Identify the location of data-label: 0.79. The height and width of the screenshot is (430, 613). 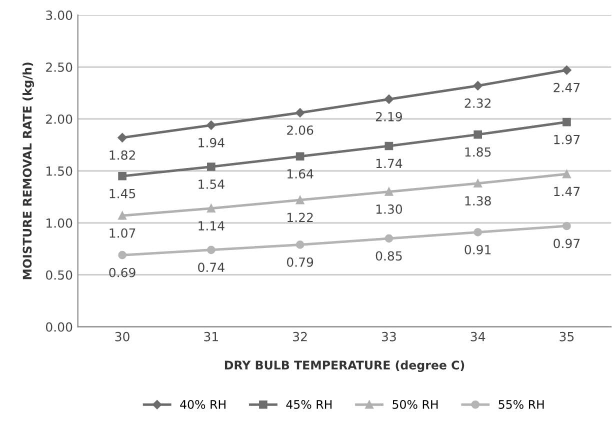
(300, 262).